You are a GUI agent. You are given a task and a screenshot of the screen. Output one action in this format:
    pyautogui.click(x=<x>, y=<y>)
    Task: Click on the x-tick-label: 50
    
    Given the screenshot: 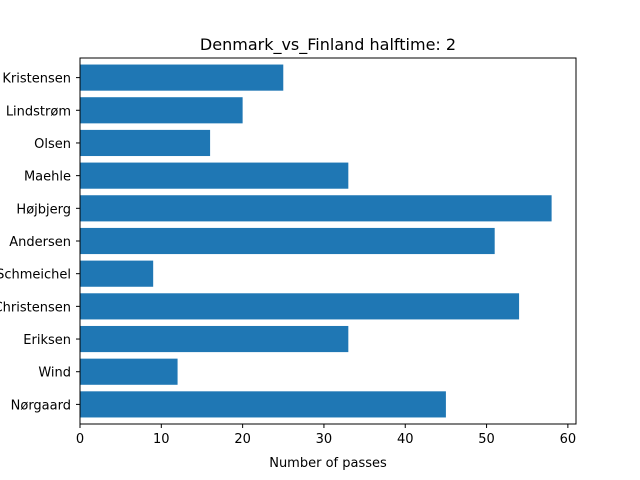 What is the action you would take?
    pyautogui.click(x=486, y=439)
    